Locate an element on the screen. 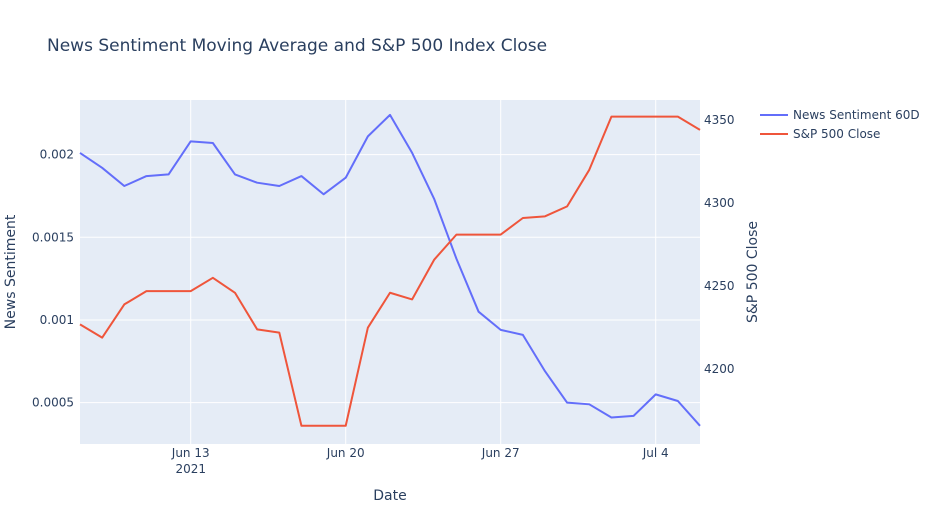 The image size is (937, 525). legend-item-sp500: S&P 500 Close is located at coordinates (820, 134).